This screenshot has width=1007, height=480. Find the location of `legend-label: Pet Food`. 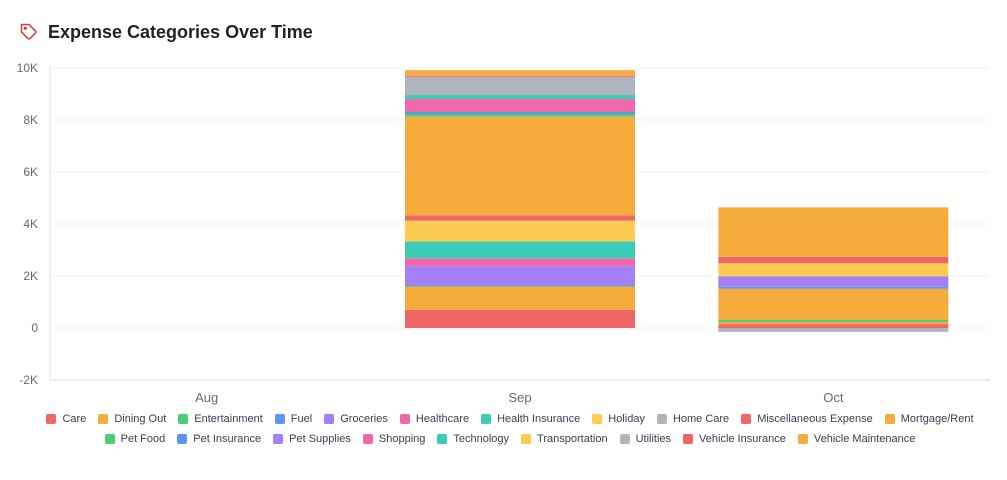

legend-label: Pet Food is located at coordinates (143, 439).